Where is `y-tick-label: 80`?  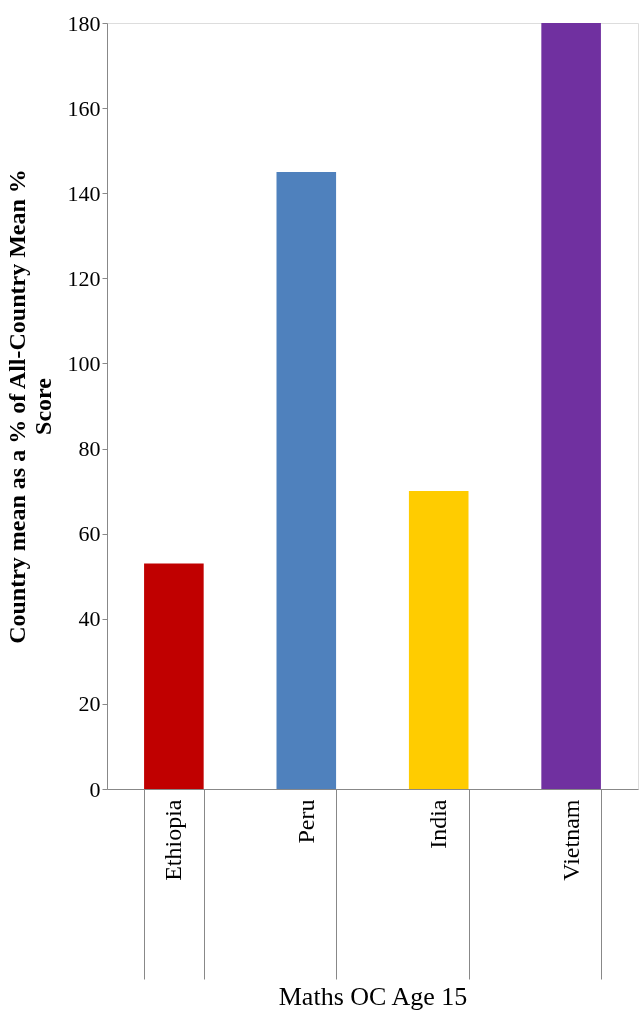
y-tick-label: 80 is located at coordinates (89, 449).